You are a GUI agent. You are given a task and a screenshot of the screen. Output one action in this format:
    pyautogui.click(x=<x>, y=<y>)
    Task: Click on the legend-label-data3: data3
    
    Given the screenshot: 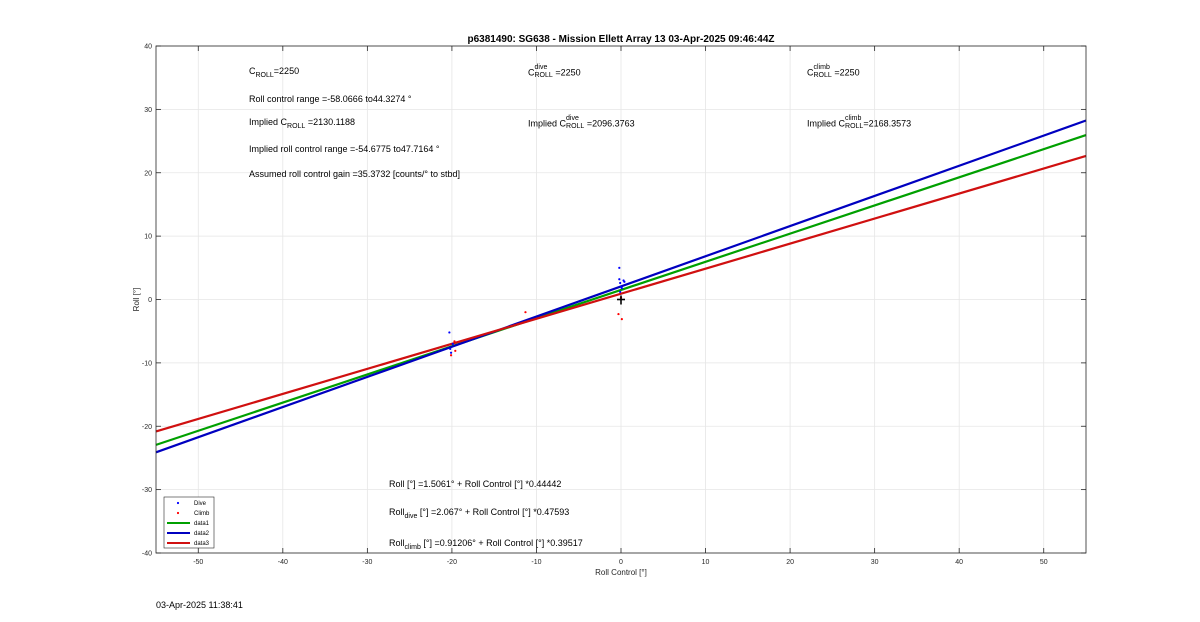 What is the action you would take?
    pyautogui.click(x=202, y=544)
    